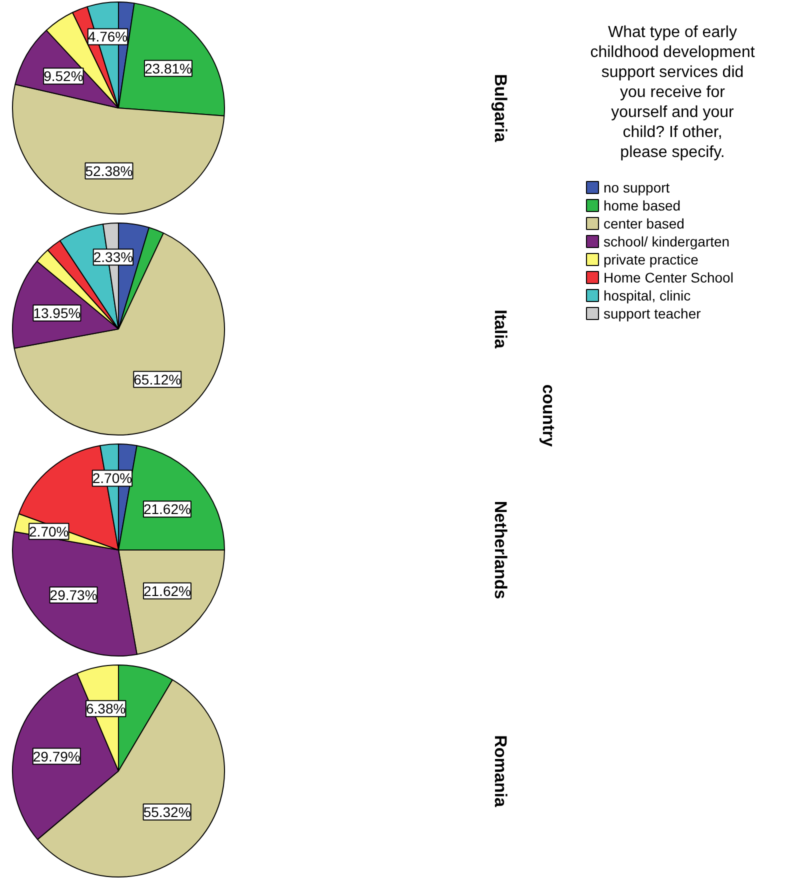 The height and width of the screenshot is (884, 785). I want to click on data-label: 2.70%, so click(112, 478).